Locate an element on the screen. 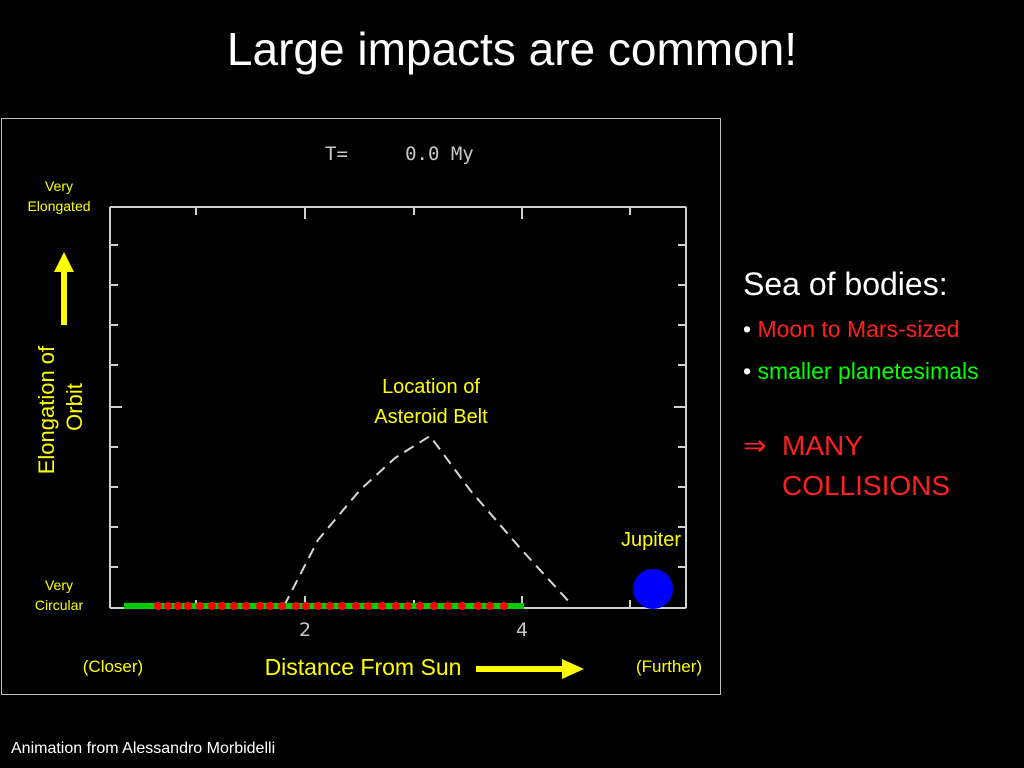  y-bottom-label: Very Circular is located at coordinates (59, 595).